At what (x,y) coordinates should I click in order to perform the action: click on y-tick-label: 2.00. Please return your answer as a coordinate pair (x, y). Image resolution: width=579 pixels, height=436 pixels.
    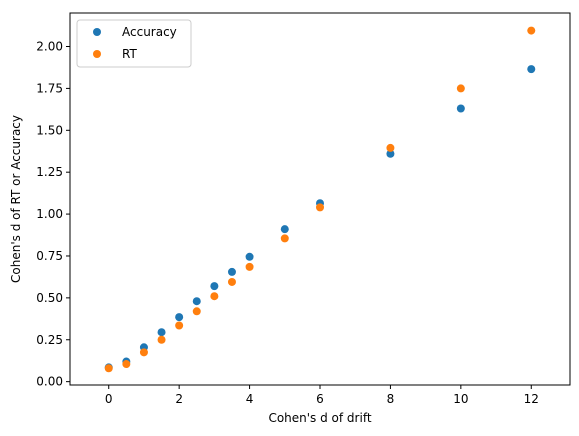
    Looking at the image, I should click on (49, 47).